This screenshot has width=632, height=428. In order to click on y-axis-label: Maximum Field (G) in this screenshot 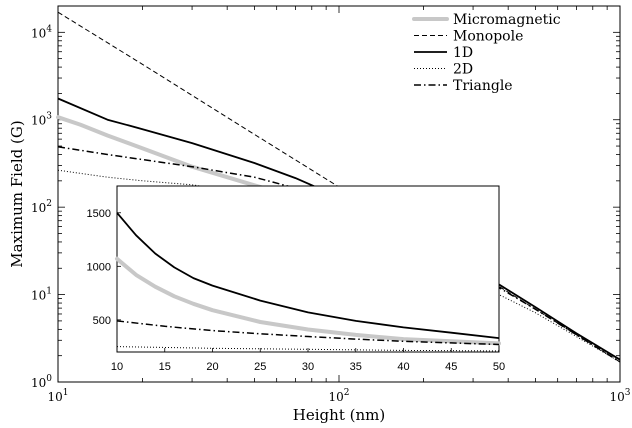, I will do `click(17, 193)`.